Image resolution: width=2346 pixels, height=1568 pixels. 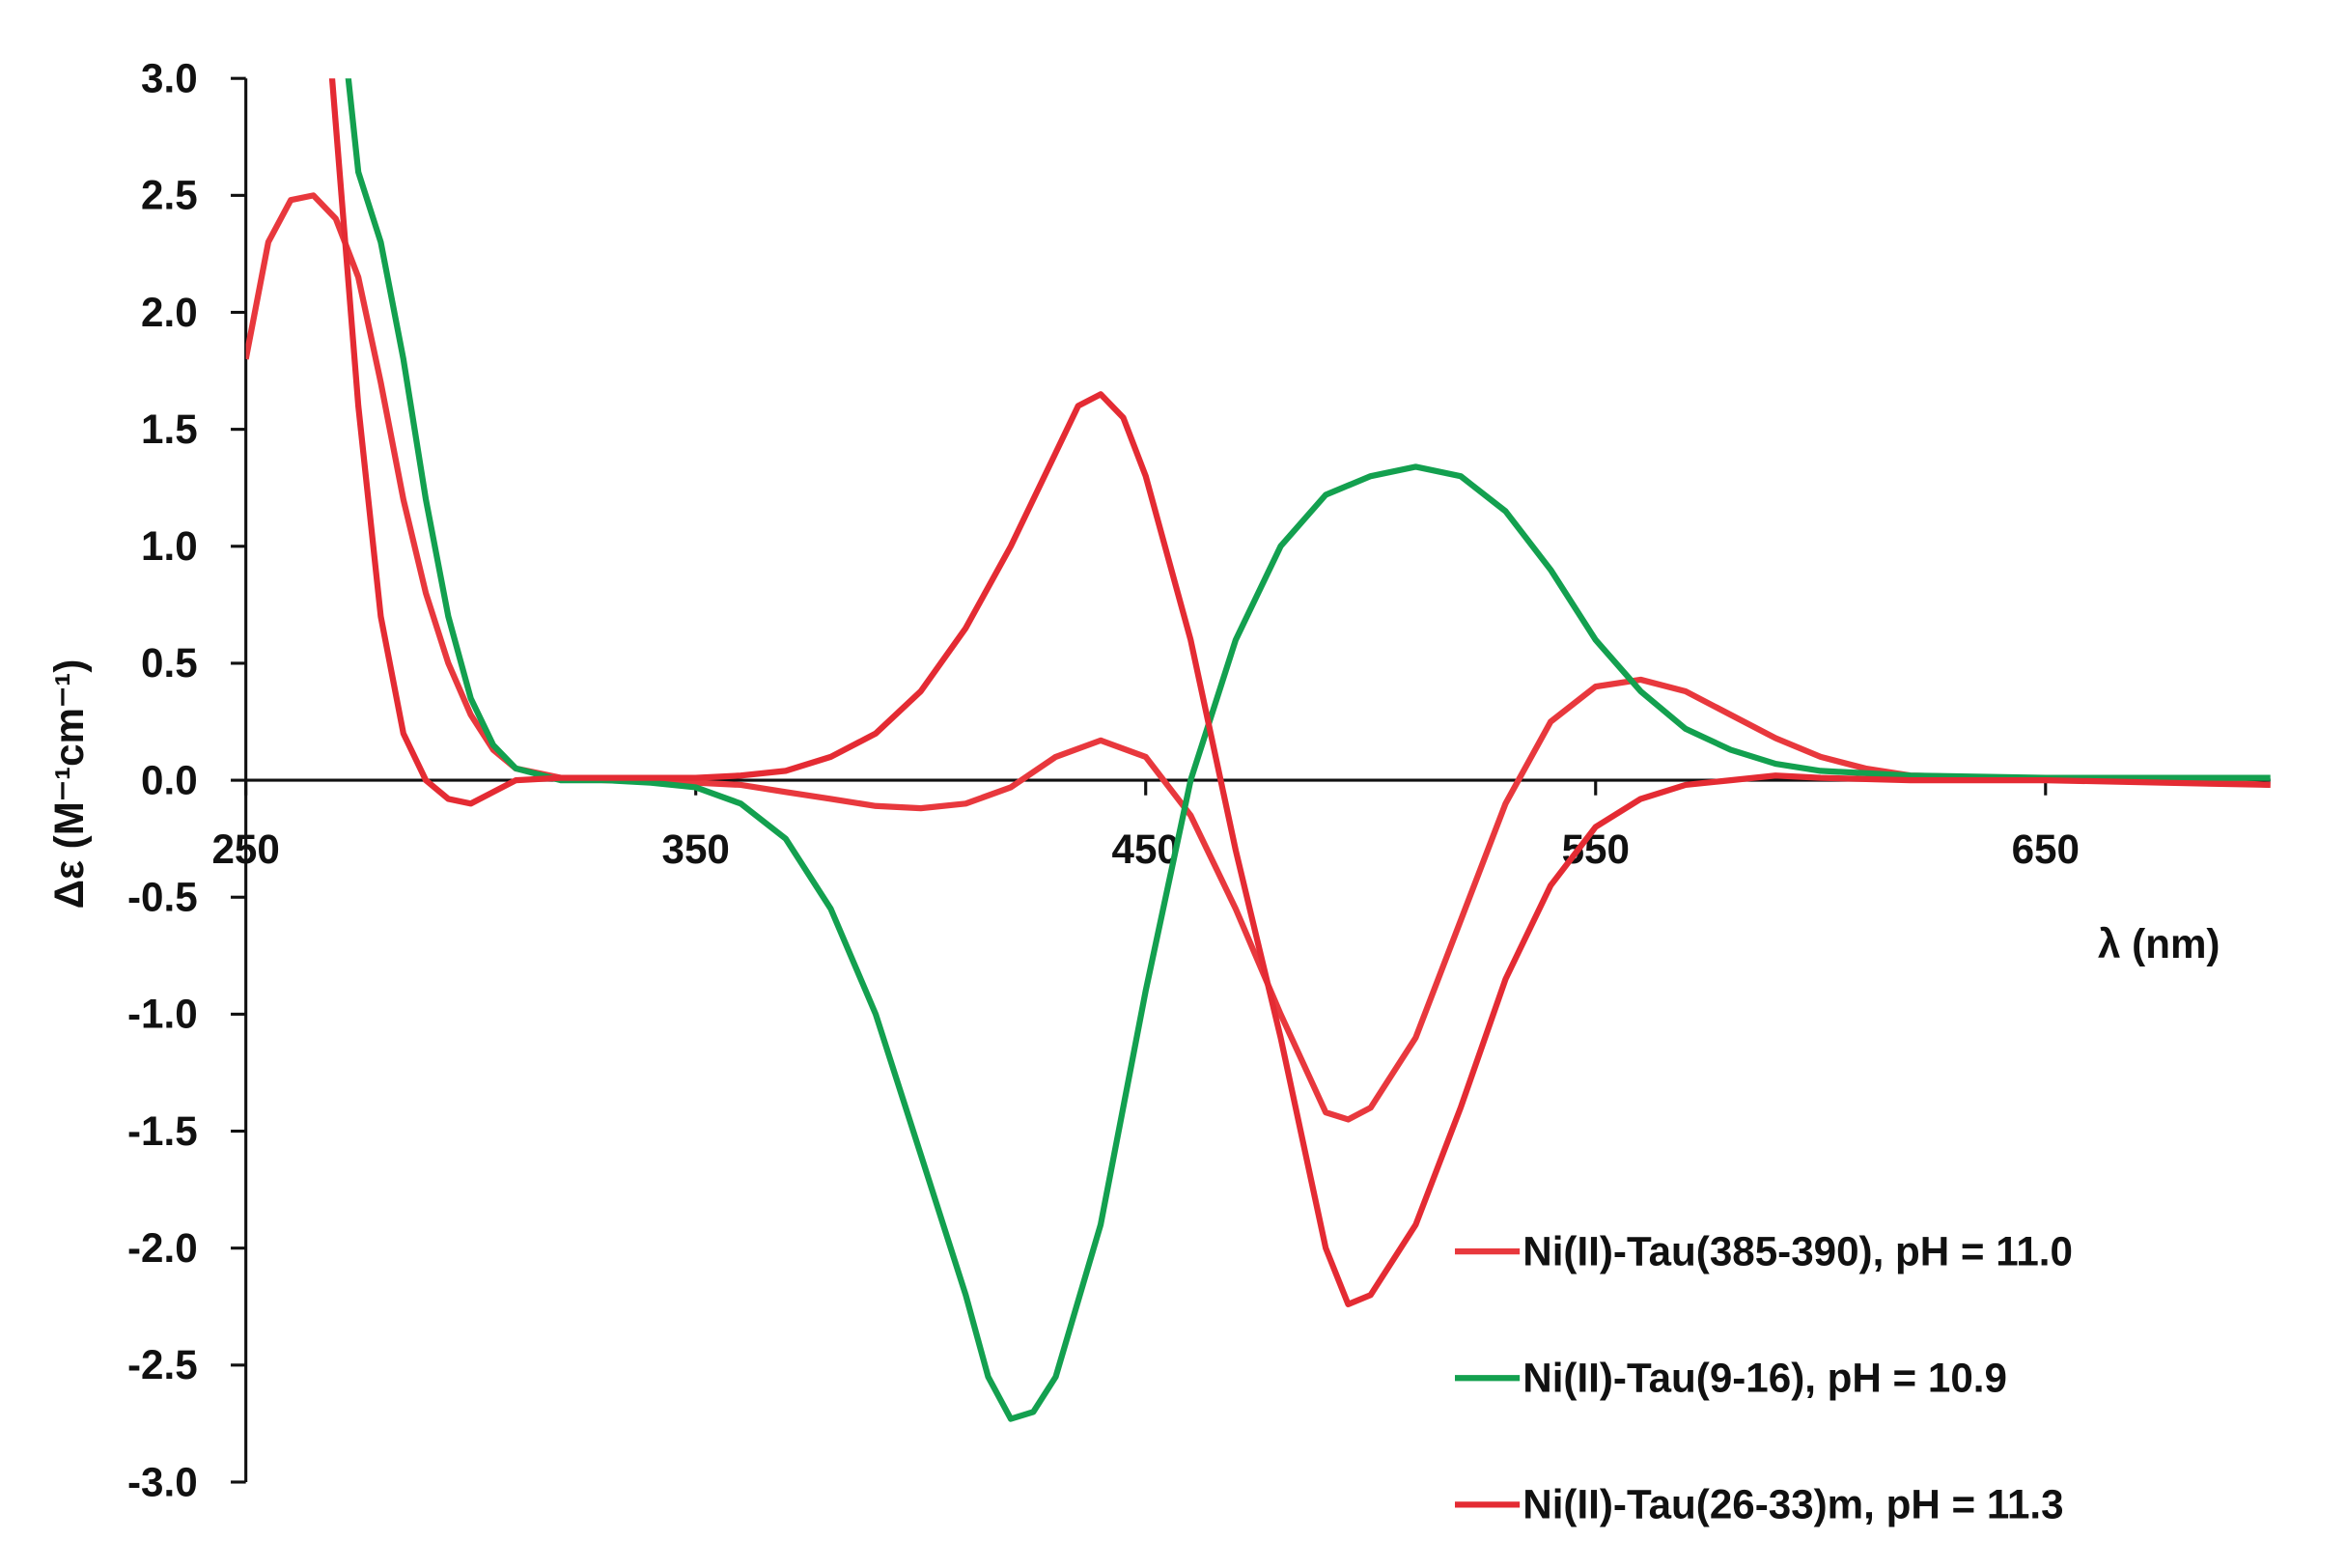 I want to click on y-tick-label: -1.5, so click(x=162, y=1131).